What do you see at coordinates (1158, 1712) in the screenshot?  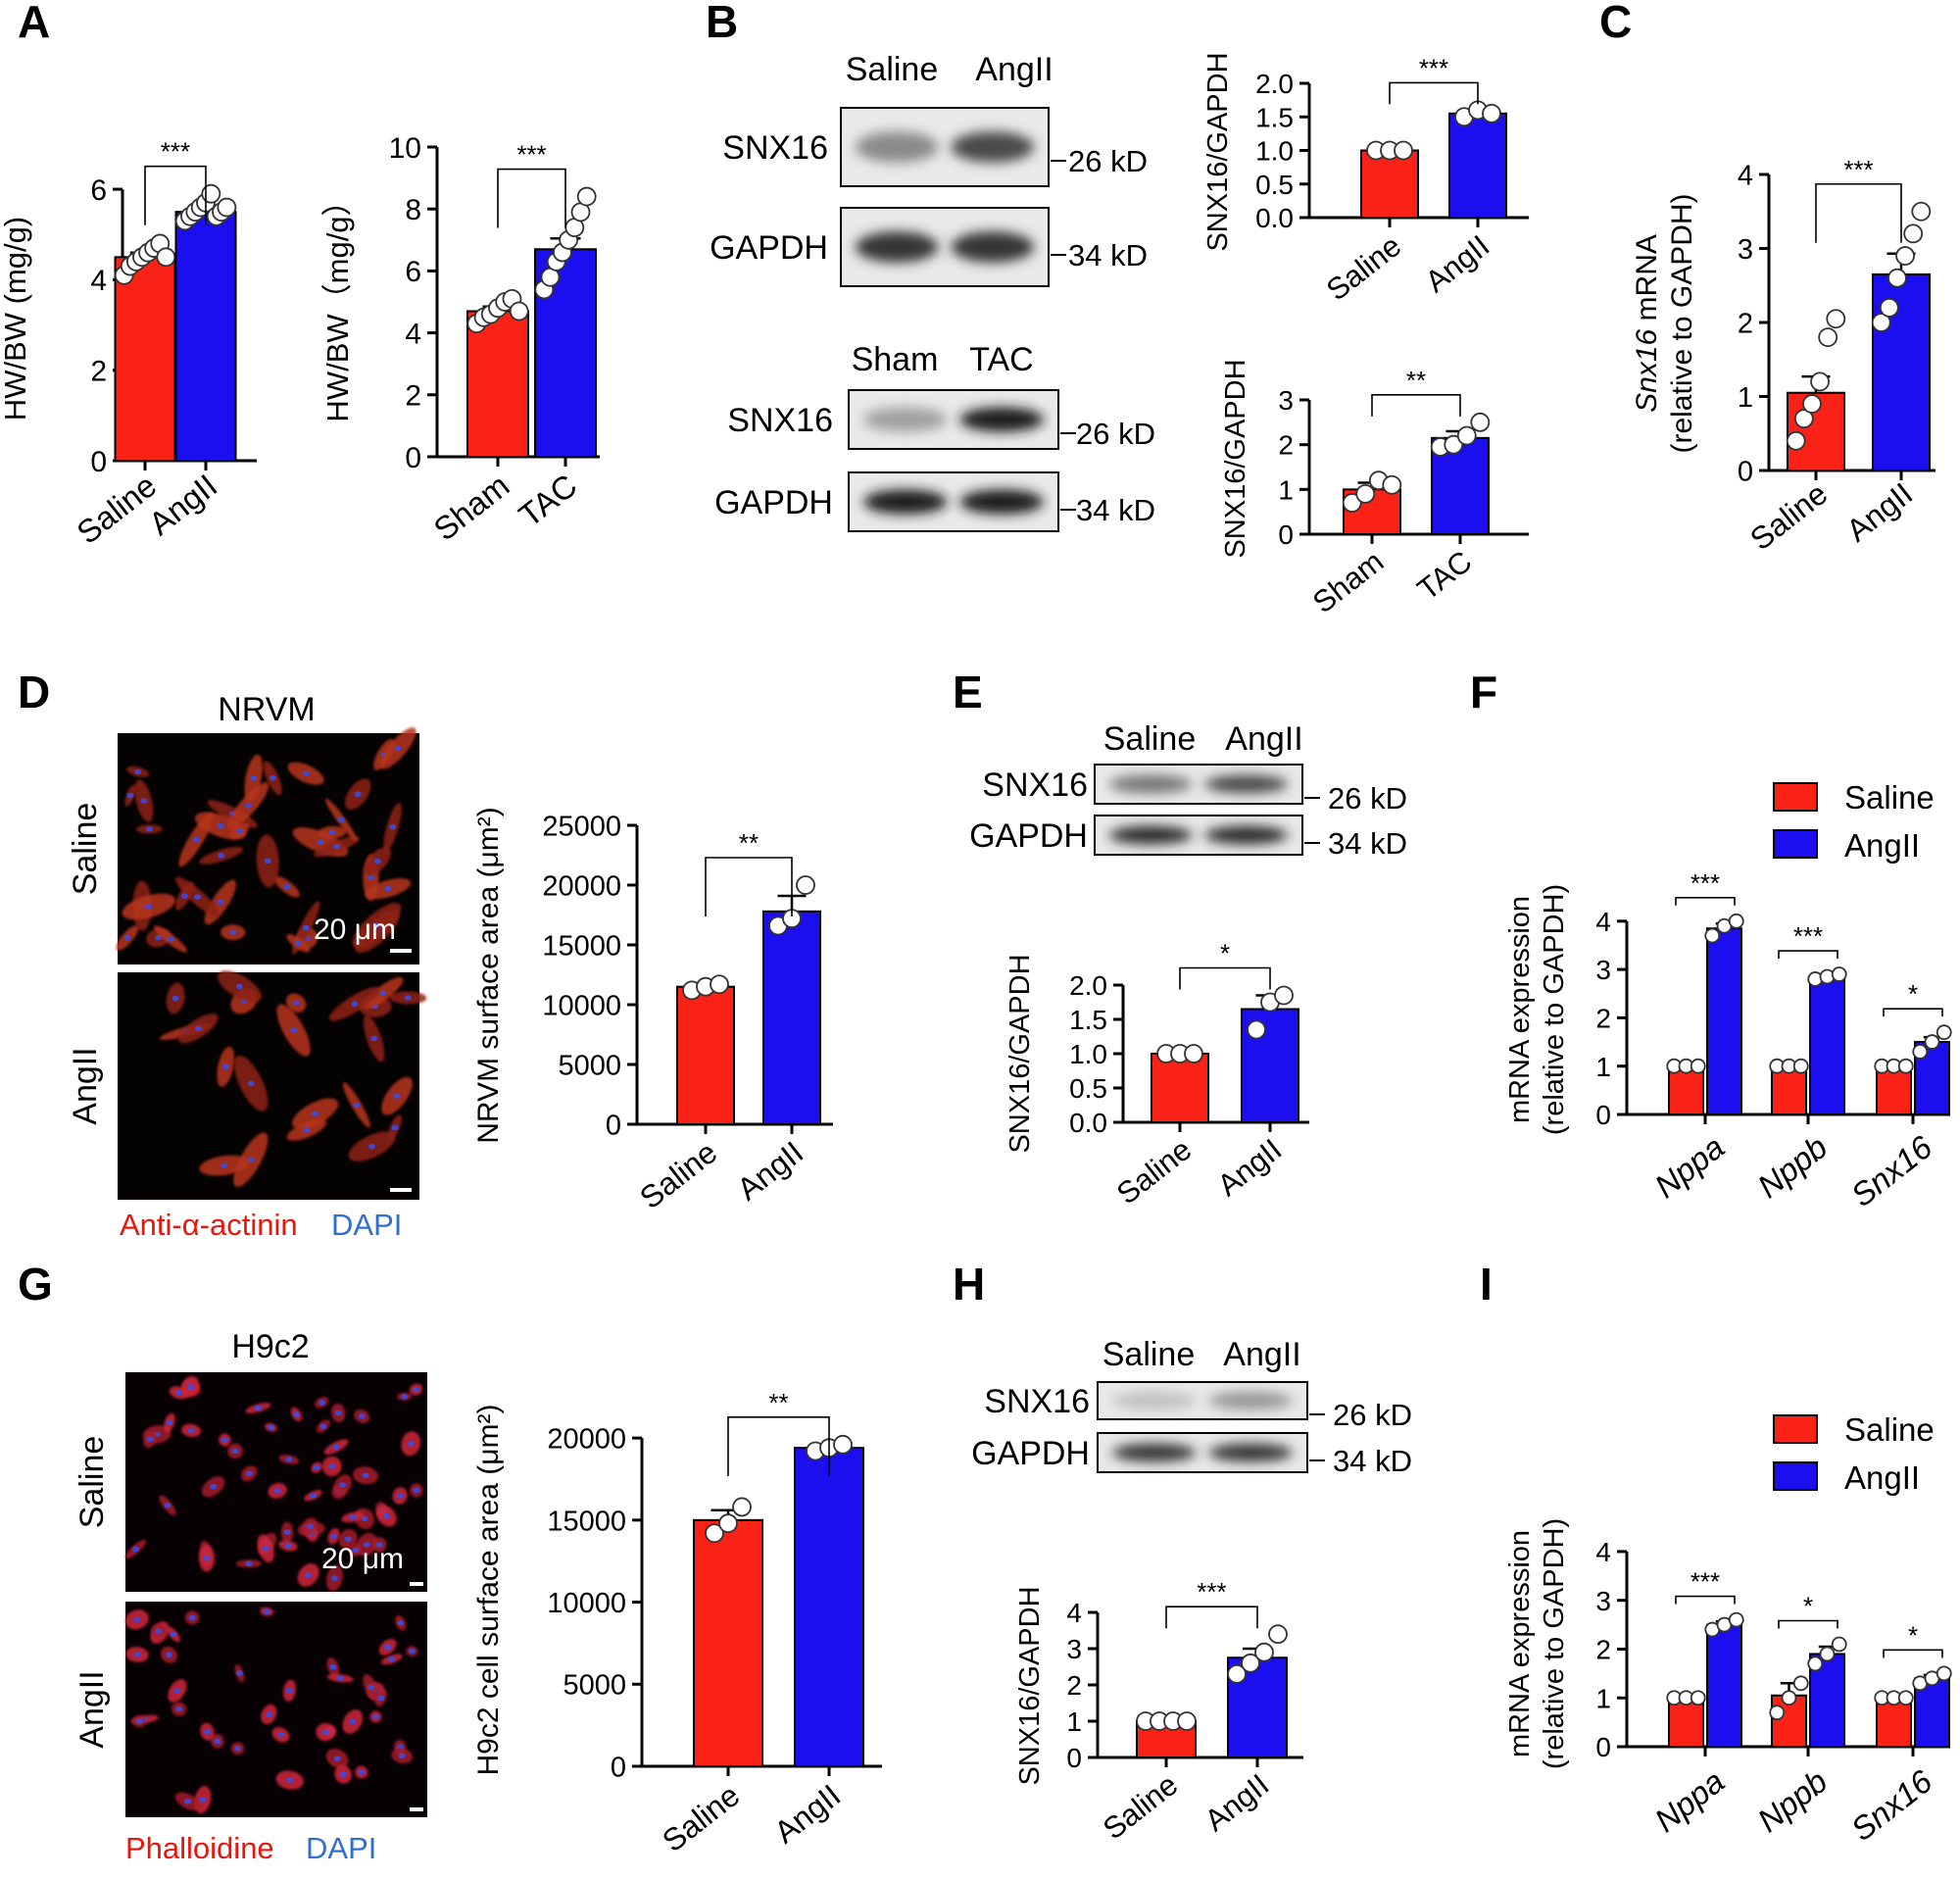 I see `chart-h-snx16: 0 1 2 3 4 SNX16/GAPDH Saline AngII ***` at bounding box center [1158, 1712].